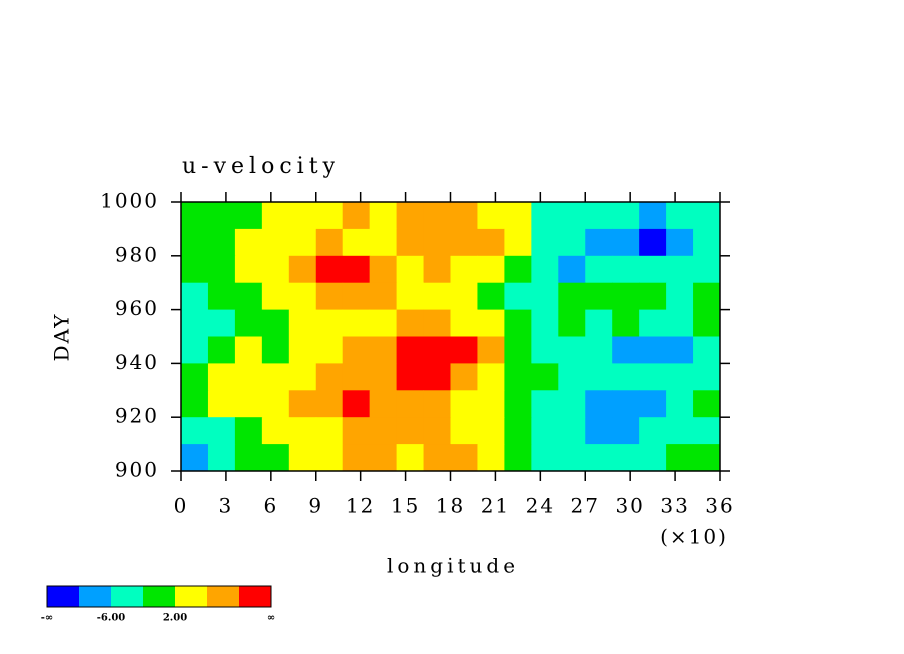 The height and width of the screenshot is (654, 904). Describe the element at coordinates (137, 416) in the screenshot. I see `y-tick-label: 920` at that location.